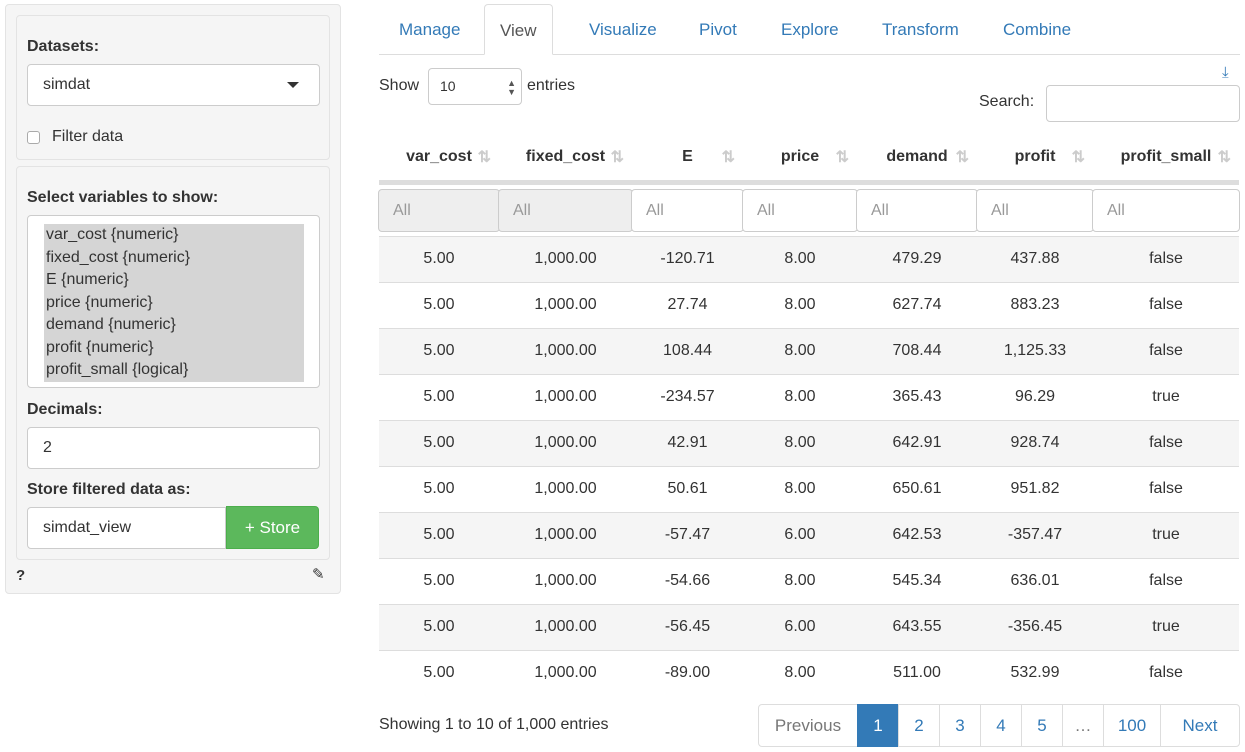  What do you see at coordinates (917, 210) in the screenshot?
I see `column-filter-demand: All` at bounding box center [917, 210].